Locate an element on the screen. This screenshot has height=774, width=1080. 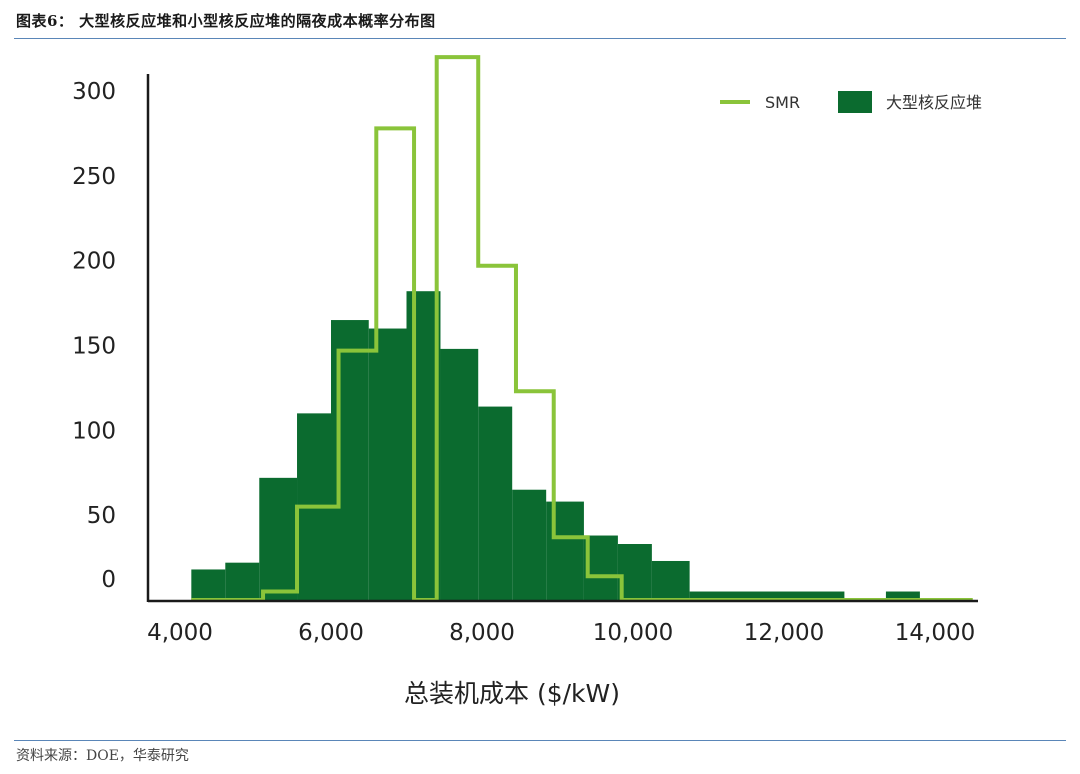
legend: SMR 大型核反应堆 is located at coordinates (851, 102).